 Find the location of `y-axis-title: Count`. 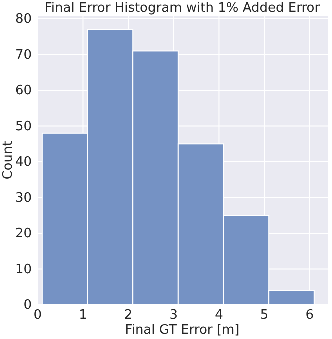

y-axis-title: Count is located at coordinates (8, 160).